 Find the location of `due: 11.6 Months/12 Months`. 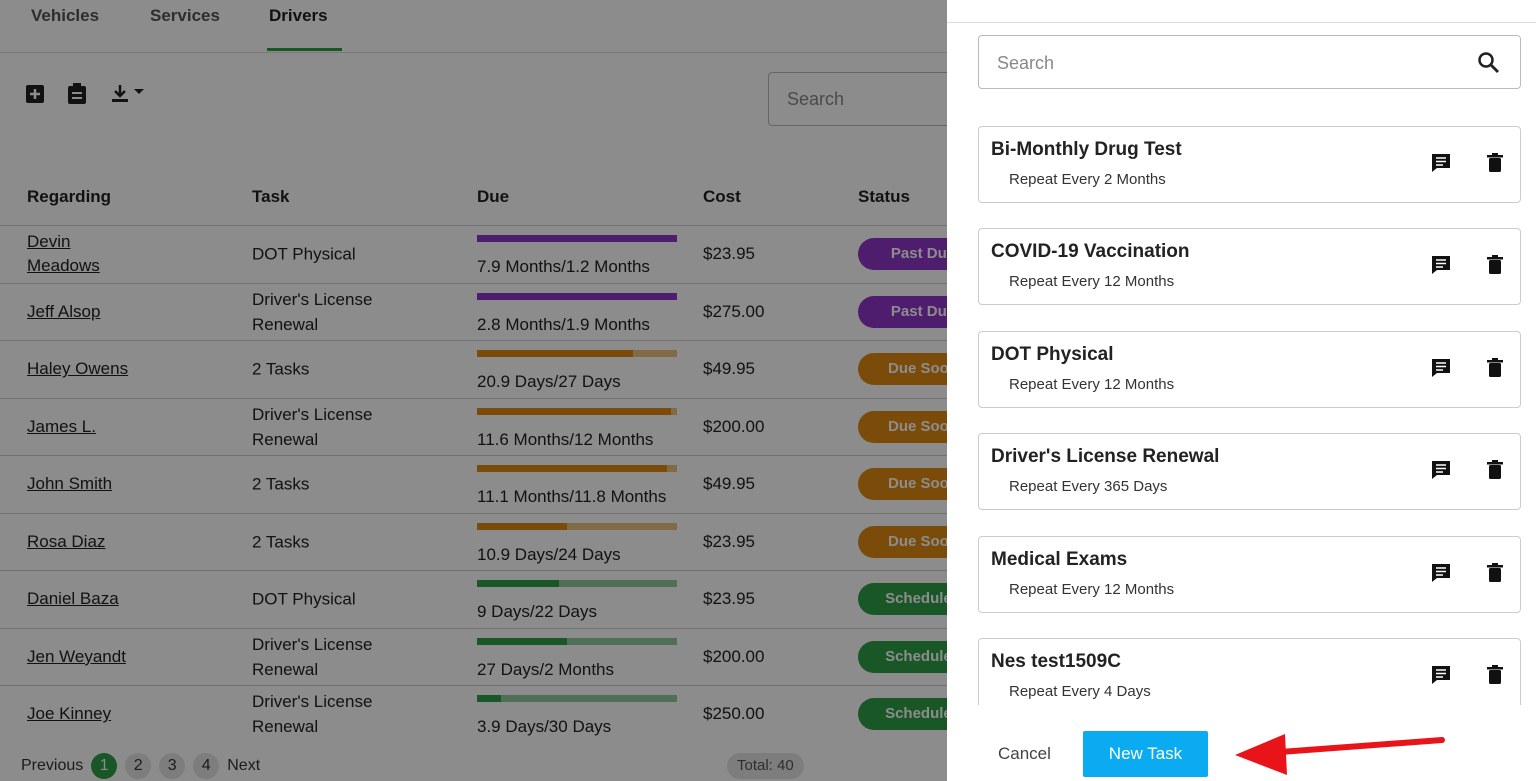

due: 11.6 Months/12 Months is located at coordinates (565, 439).